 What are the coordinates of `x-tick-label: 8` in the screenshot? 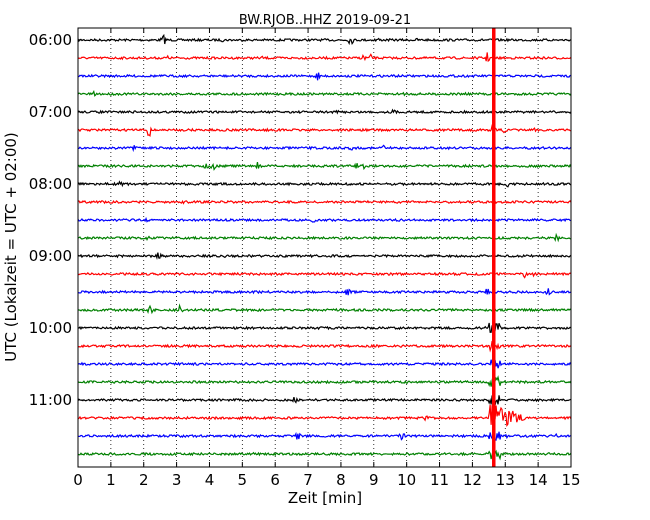 It's located at (341, 480).